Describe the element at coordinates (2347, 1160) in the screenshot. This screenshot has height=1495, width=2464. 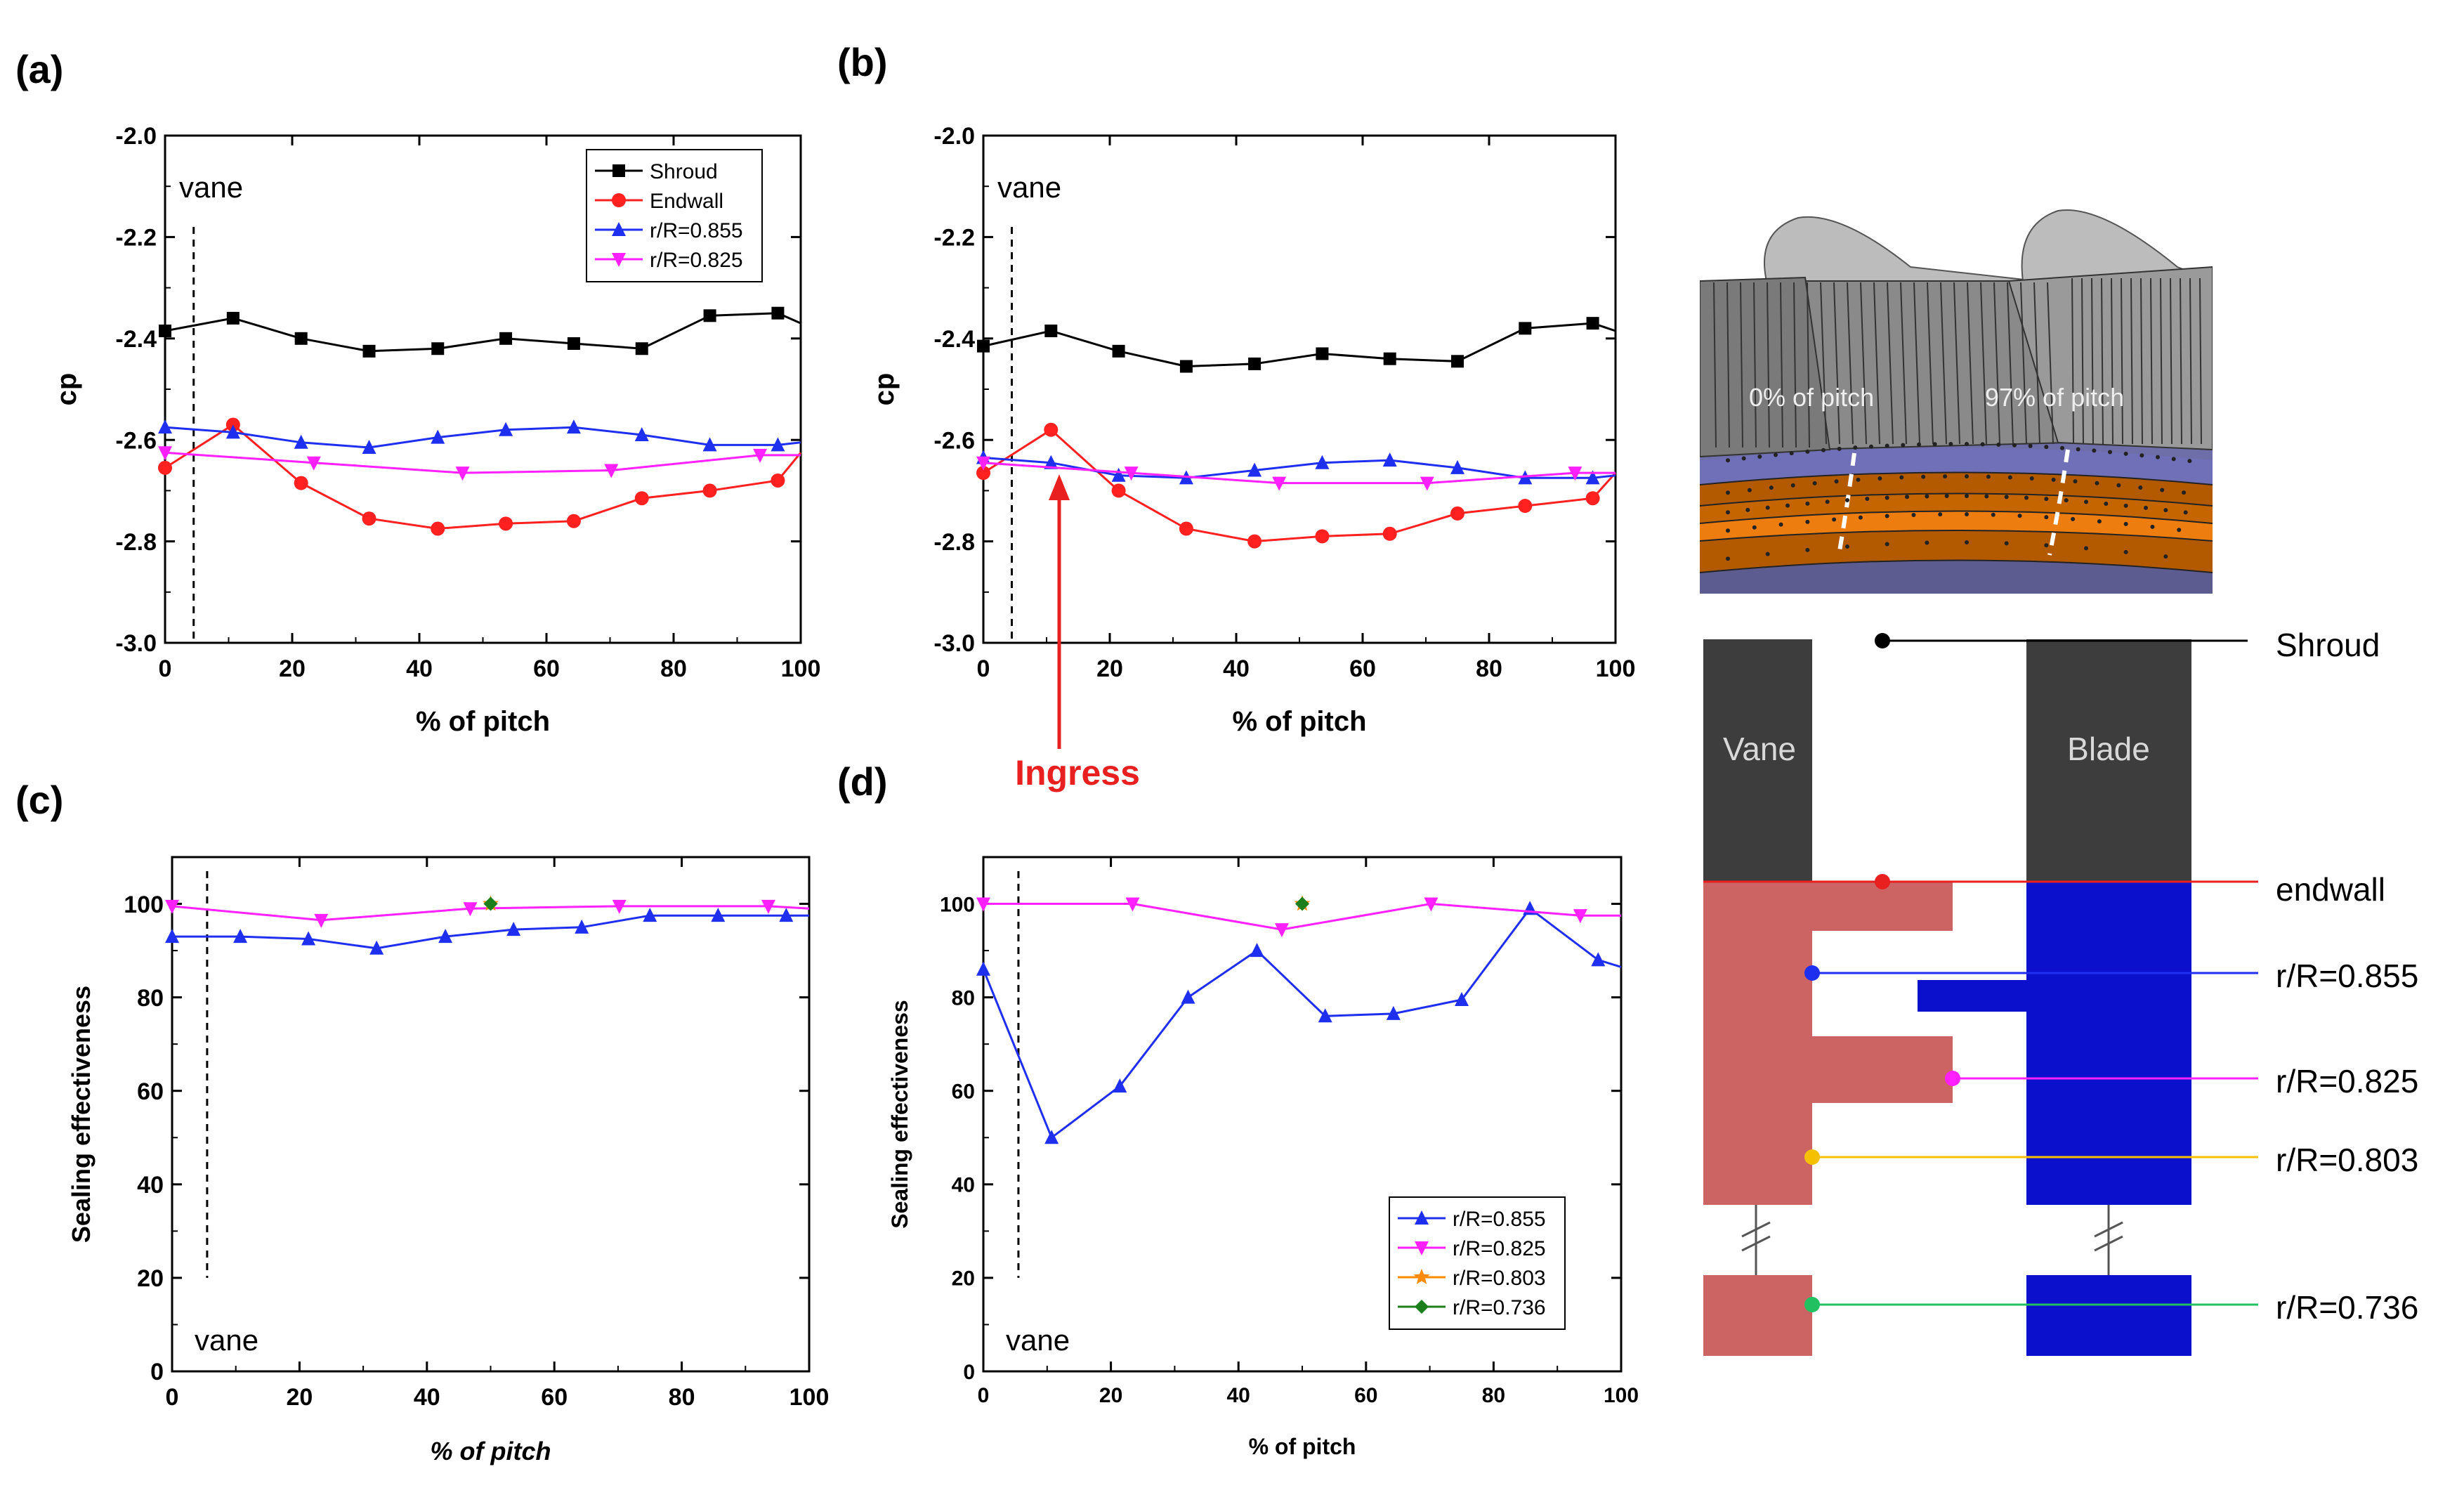
I see `label-r803: r/R=0.803` at that location.